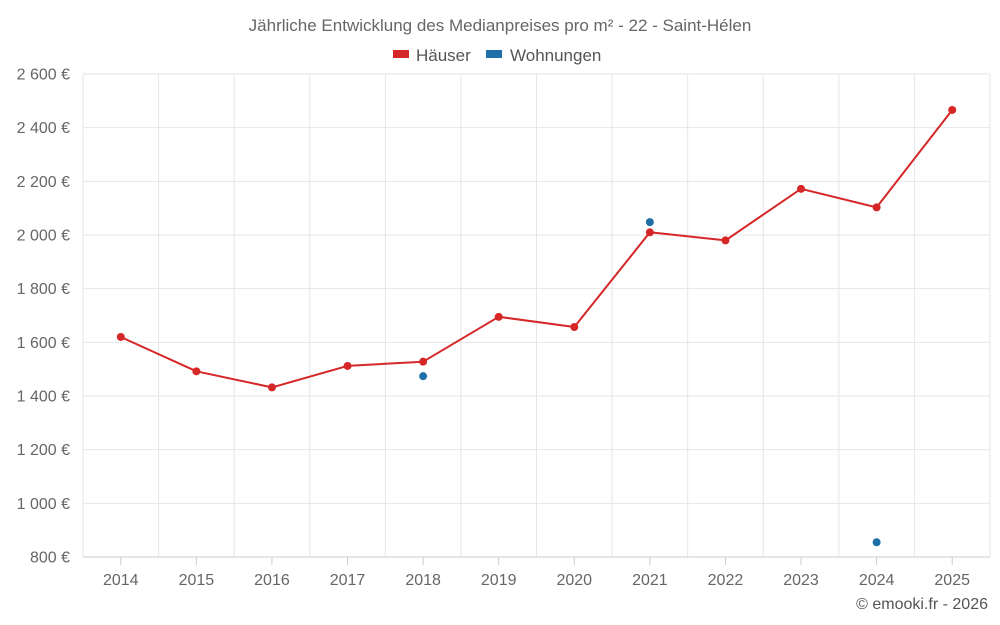  Describe the element at coordinates (348, 580) in the screenshot. I see `x-tick-label: 2017` at that location.